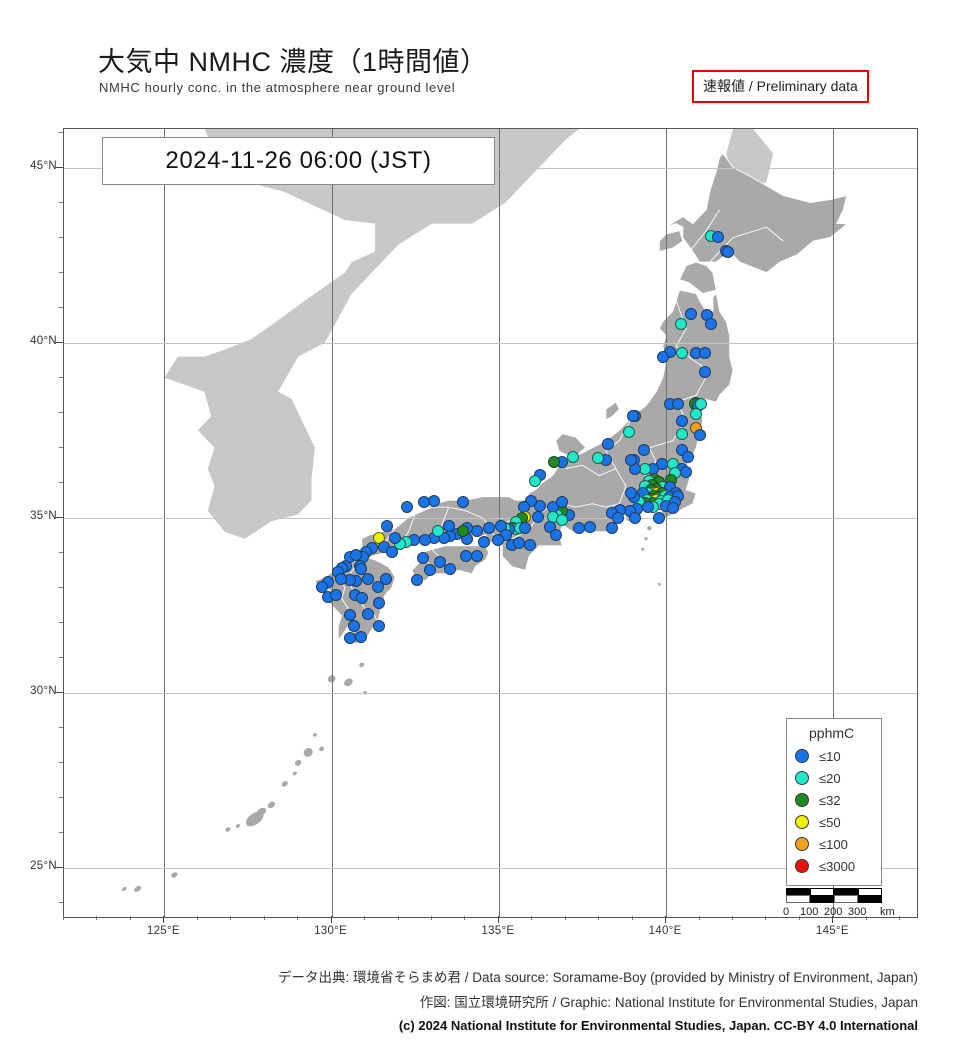 This screenshot has height=1060, width=980. I want to click on scale-bar: 0 100 200 300 km, so click(843, 904).